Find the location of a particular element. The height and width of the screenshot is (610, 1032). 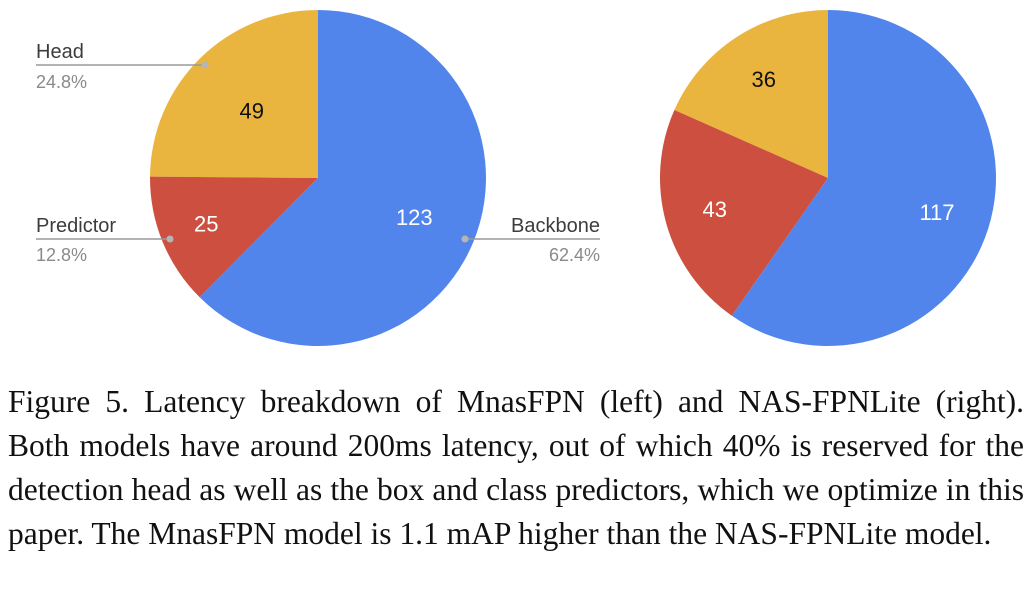

legend-name-head: Head is located at coordinates (60, 52).